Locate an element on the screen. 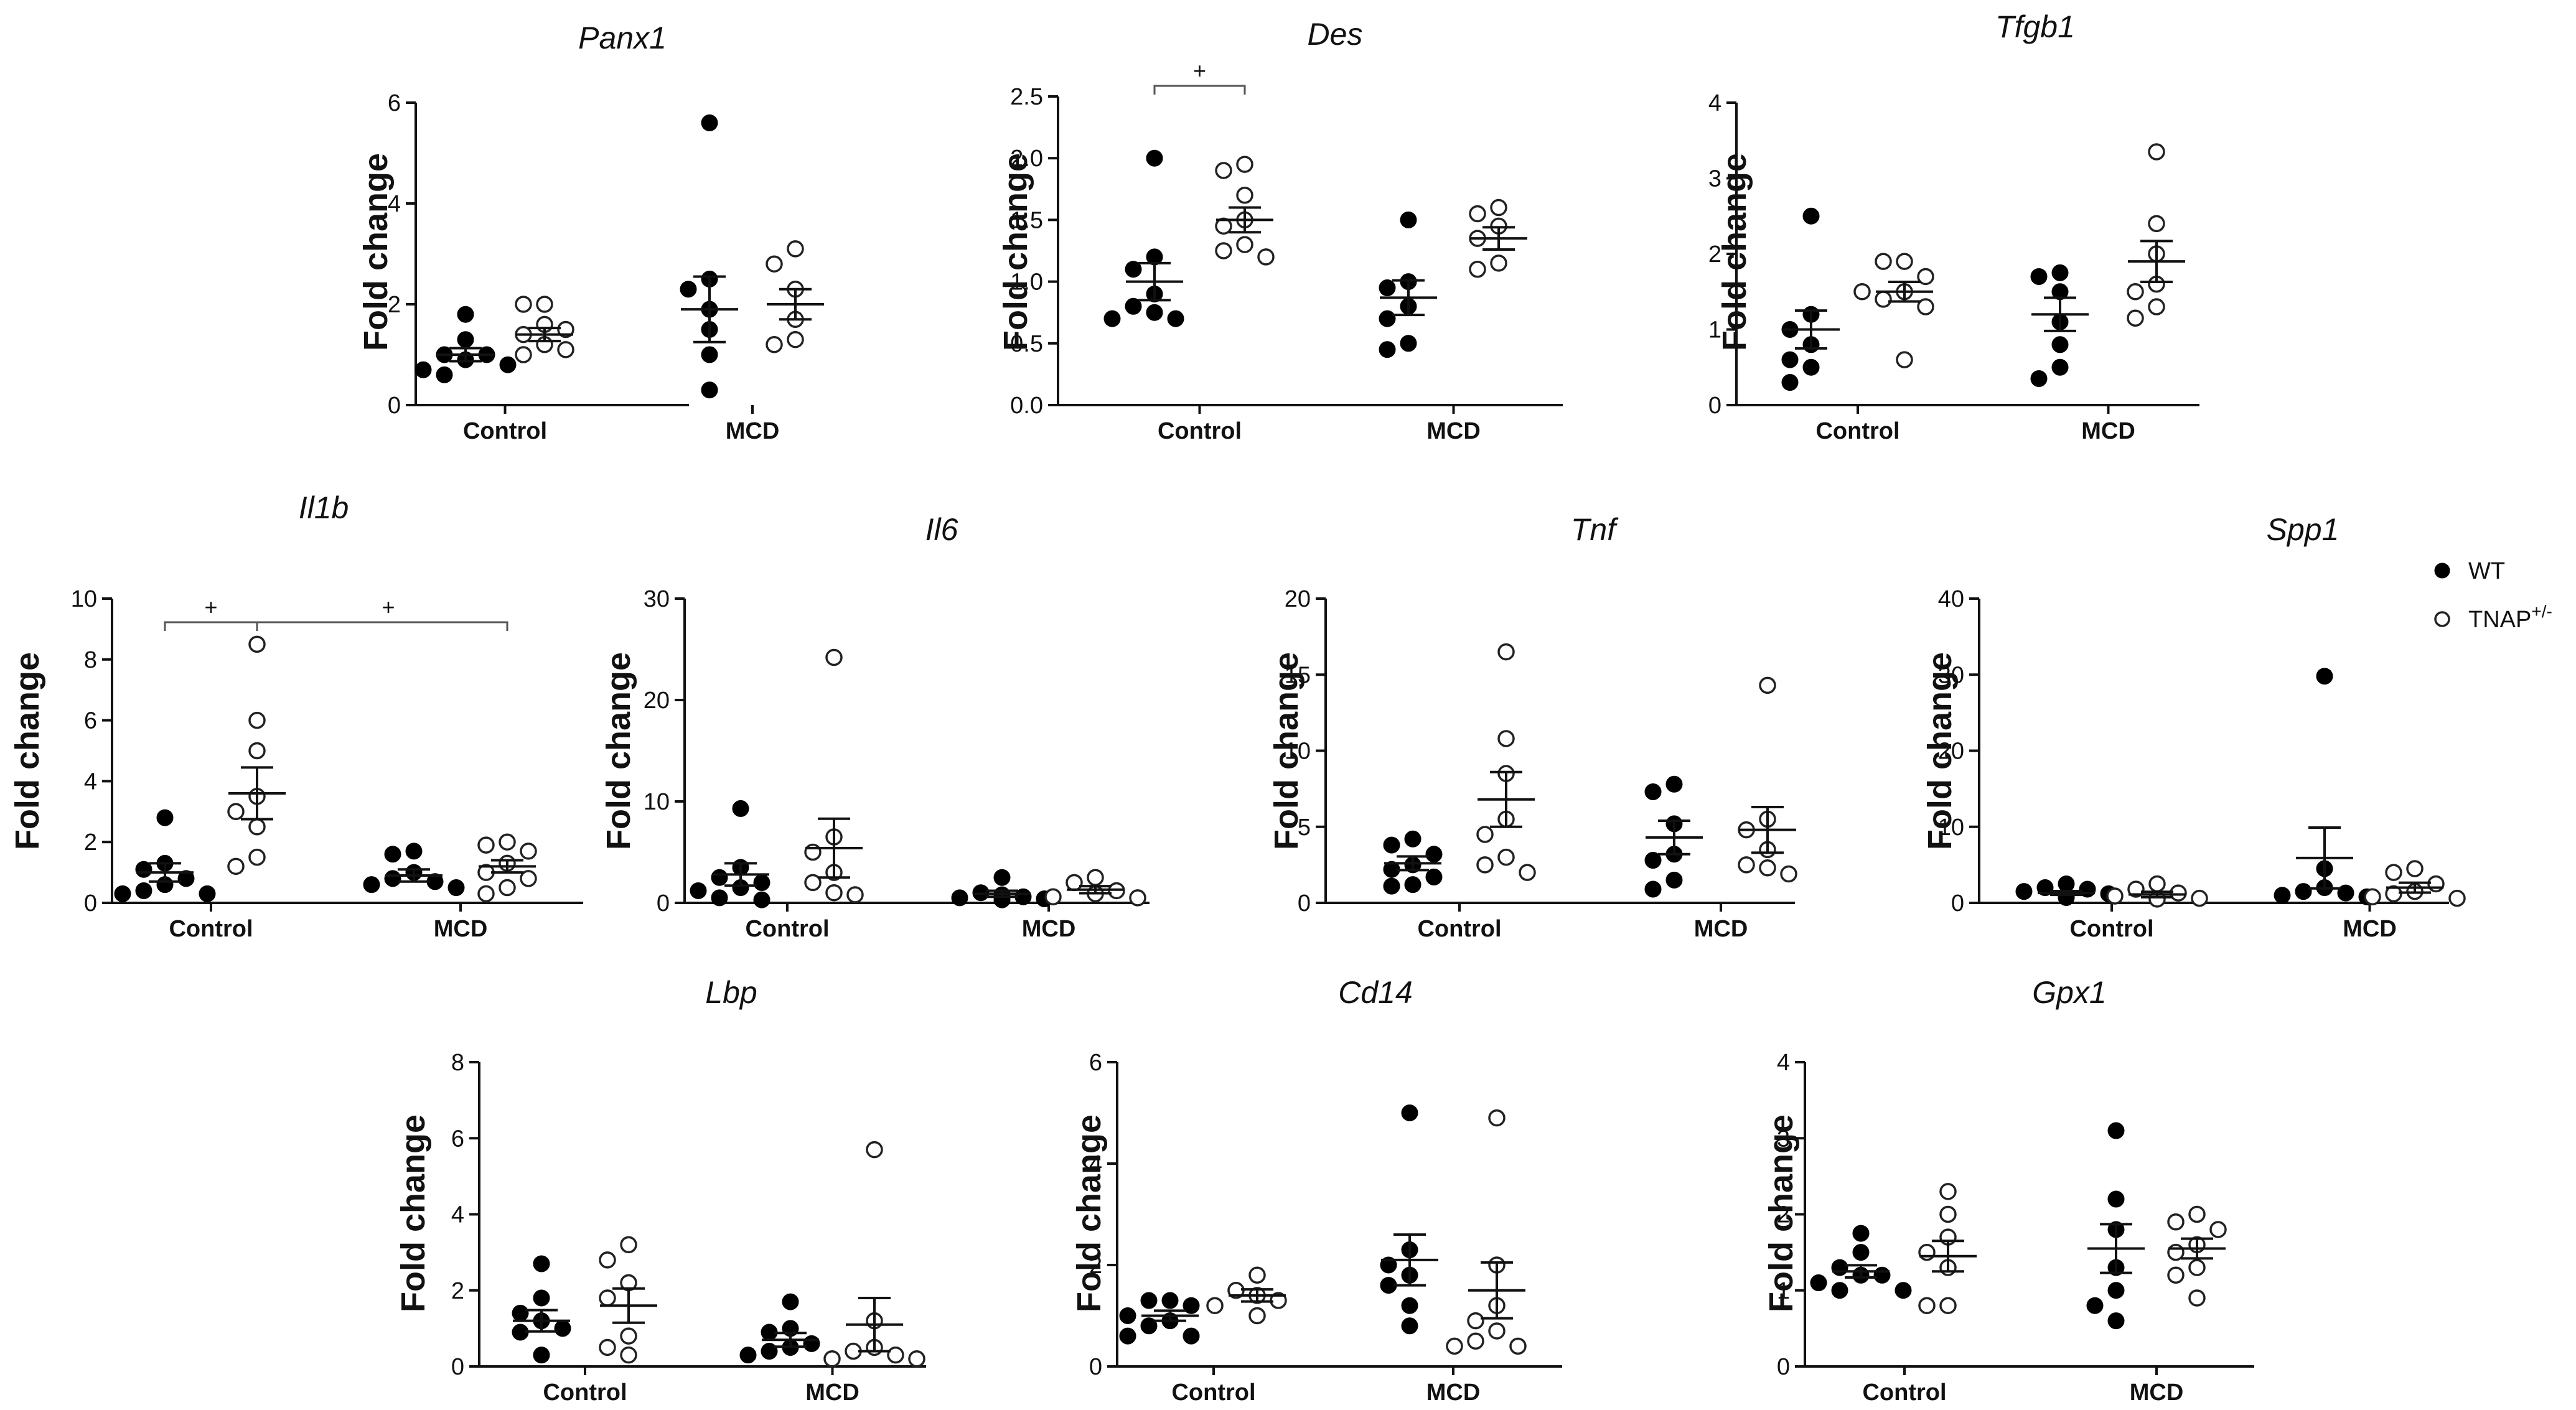 This screenshot has width=2576, height=1410. chart-title: Panx1 is located at coordinates (622, 38).